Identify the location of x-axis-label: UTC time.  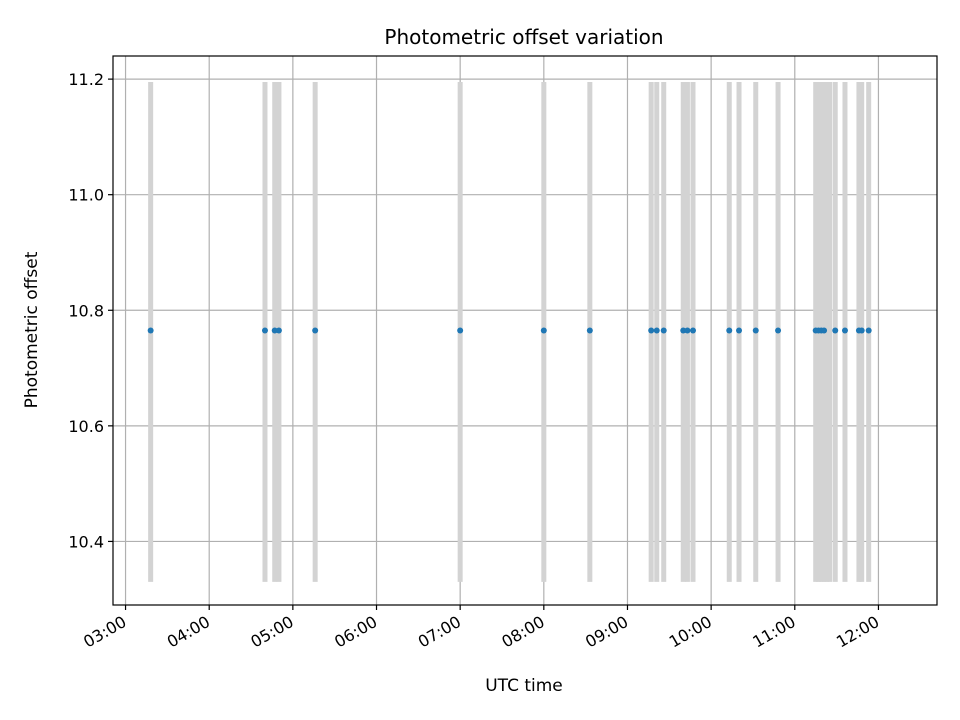
(524, 686).